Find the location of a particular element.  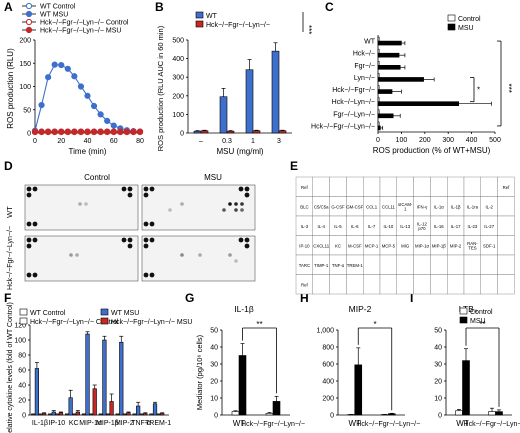

significance-marker: ** is located at coordinates (482, 324).